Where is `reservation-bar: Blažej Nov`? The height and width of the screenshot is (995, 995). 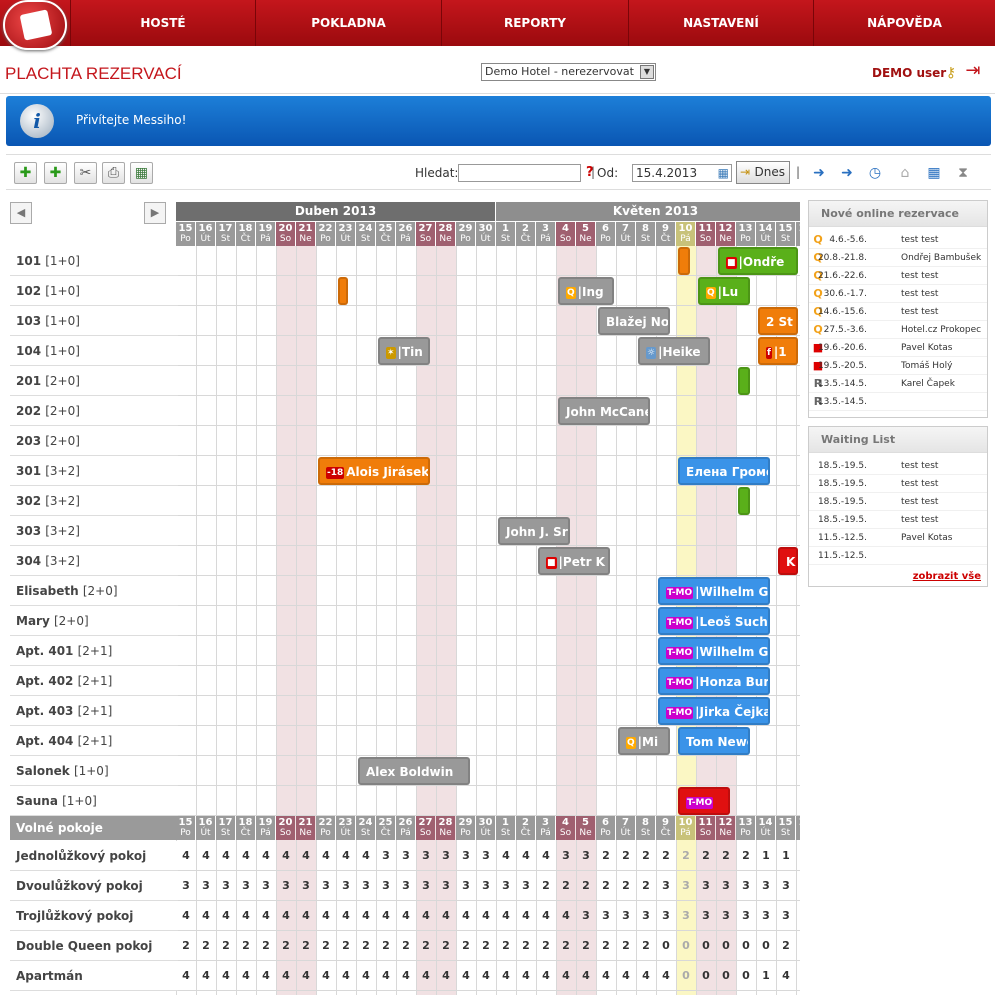
reservation-bar: Blažej Nov is located at coordinates (634, 321).